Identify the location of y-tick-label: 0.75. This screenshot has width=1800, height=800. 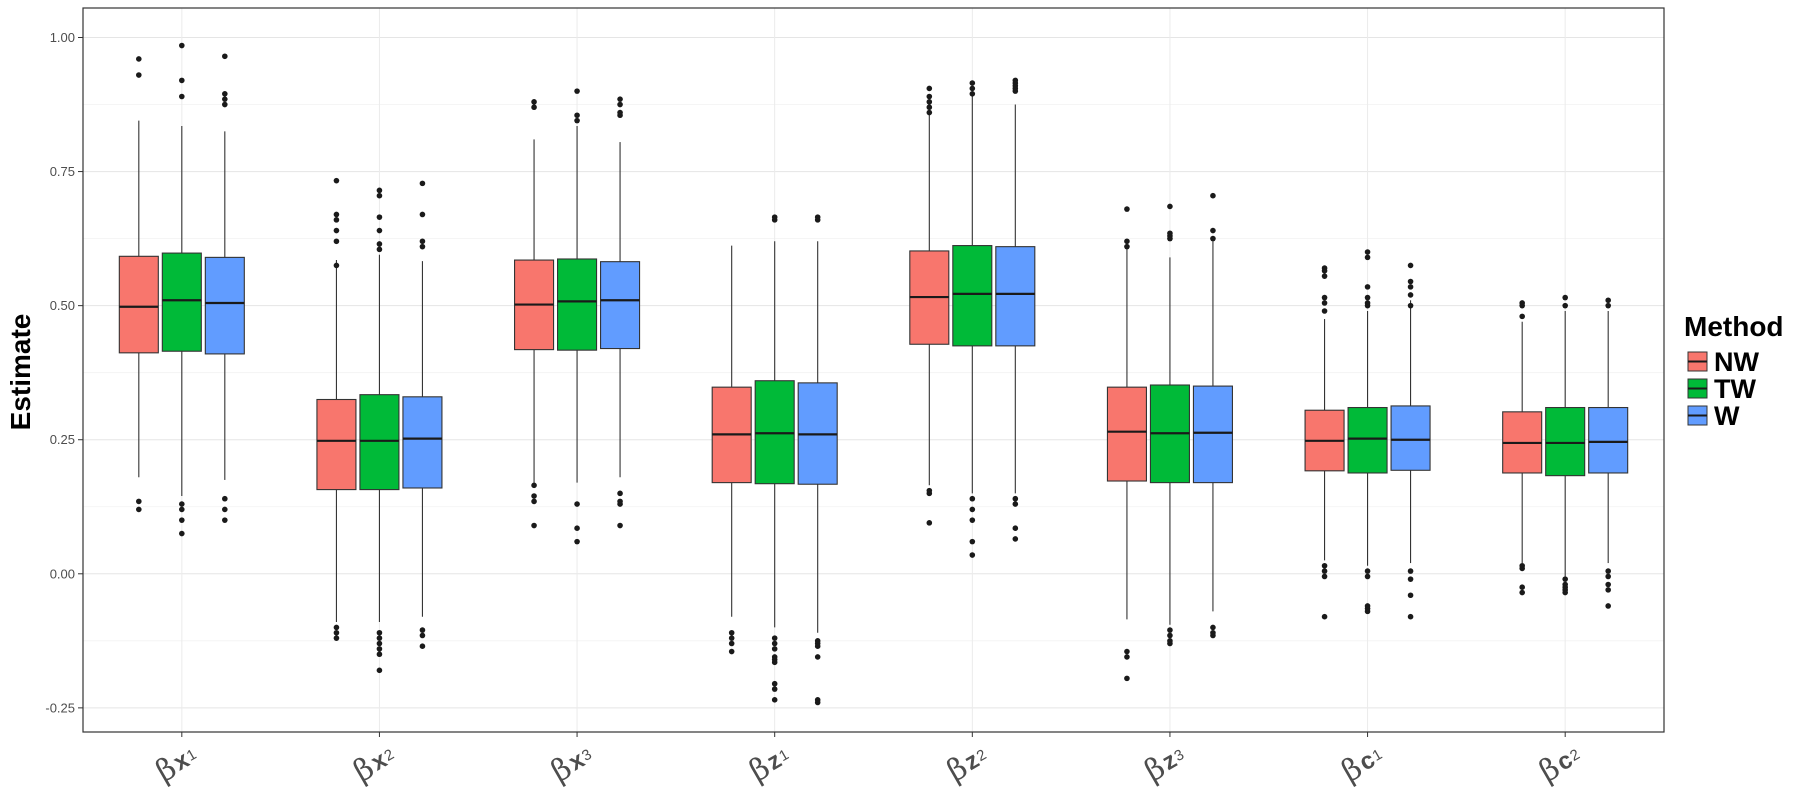
(62, 171).